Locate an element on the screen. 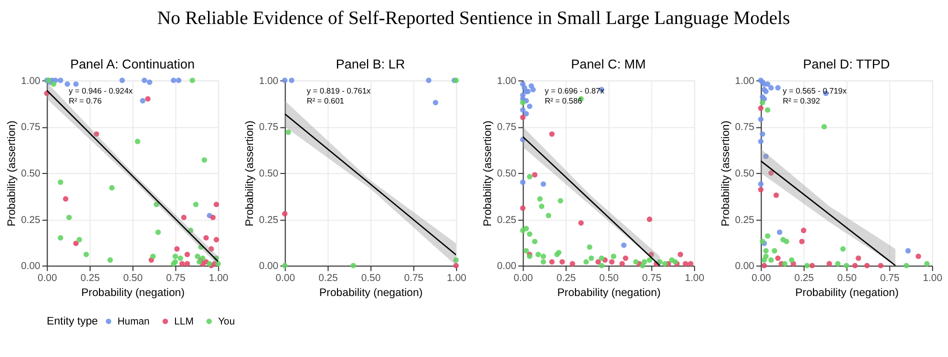 The width and height of the screenshot is (948, 357). chart-subtitle: Panel A: Continuation is located at coordinates (132, 64).